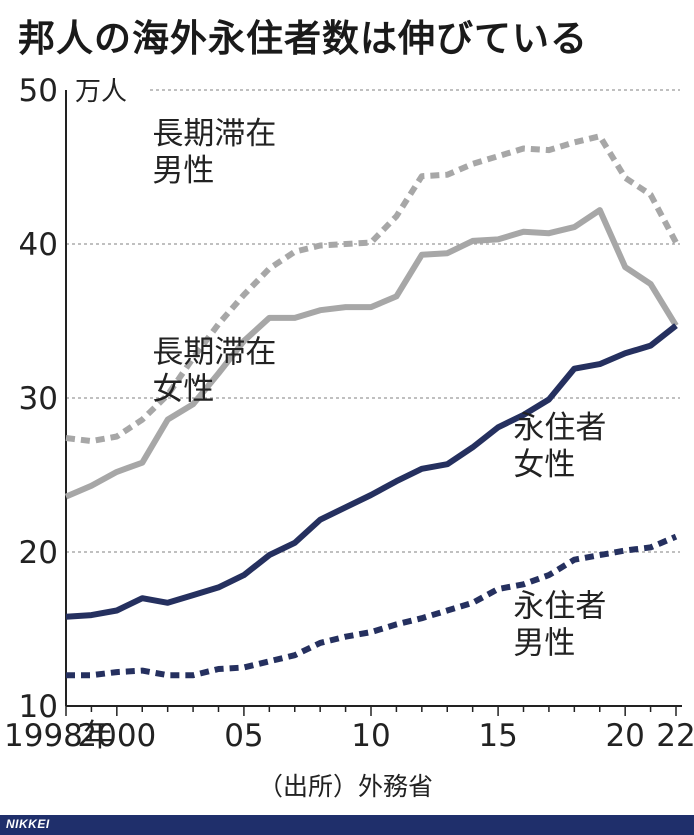 The width and height of the screenshot is (694, 835). I want to click on y-unit-label: 万人, so click(101, 92).